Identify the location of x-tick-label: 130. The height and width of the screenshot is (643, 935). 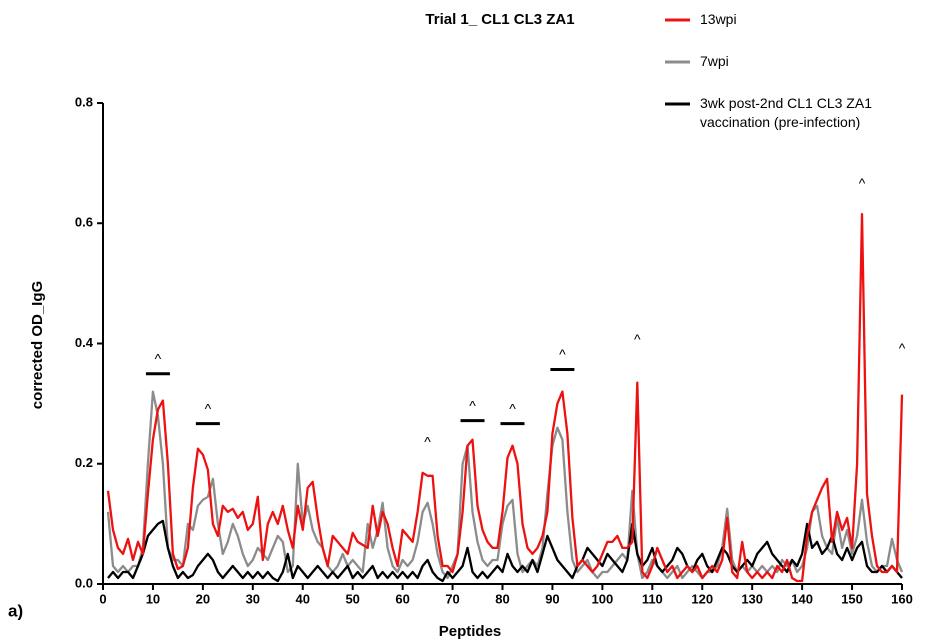
(752, 598).